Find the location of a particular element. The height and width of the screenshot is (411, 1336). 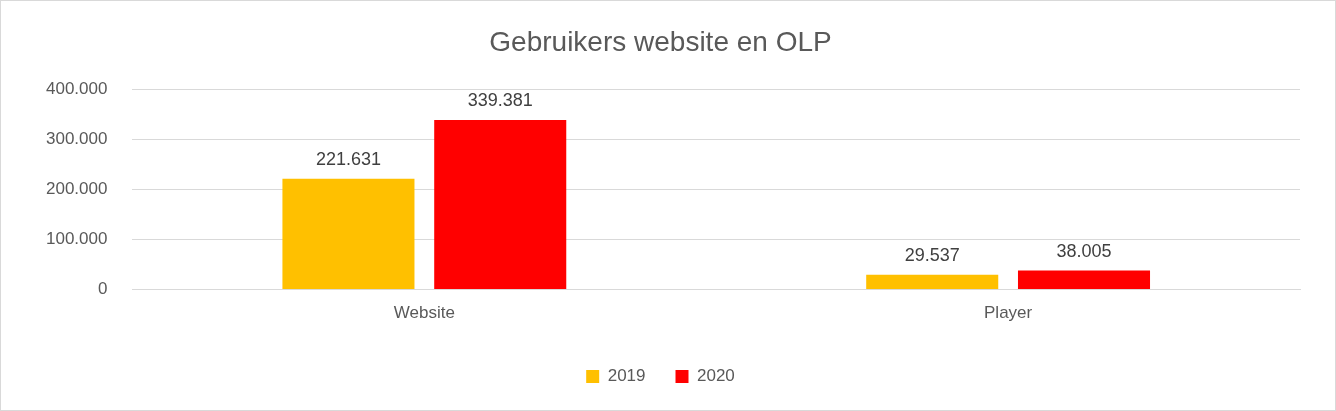

data-label: 29.537 is located at coordinates (932, 254).